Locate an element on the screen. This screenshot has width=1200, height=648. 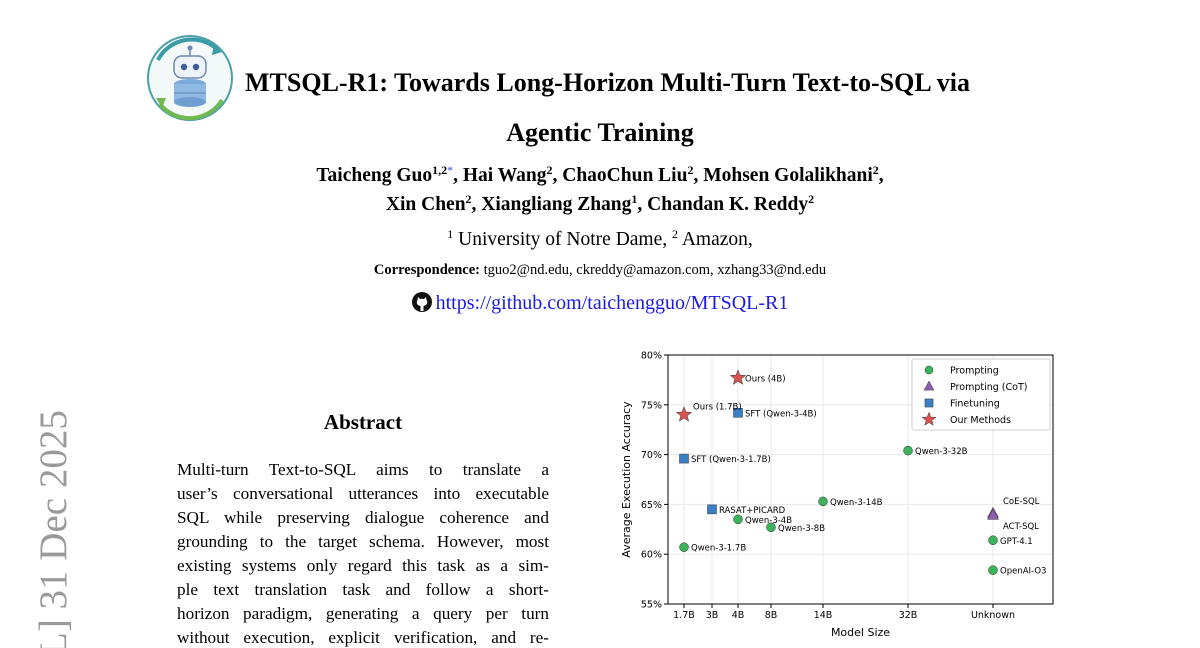
x-tick-label: Unknown is located at coordinates (993, 615).